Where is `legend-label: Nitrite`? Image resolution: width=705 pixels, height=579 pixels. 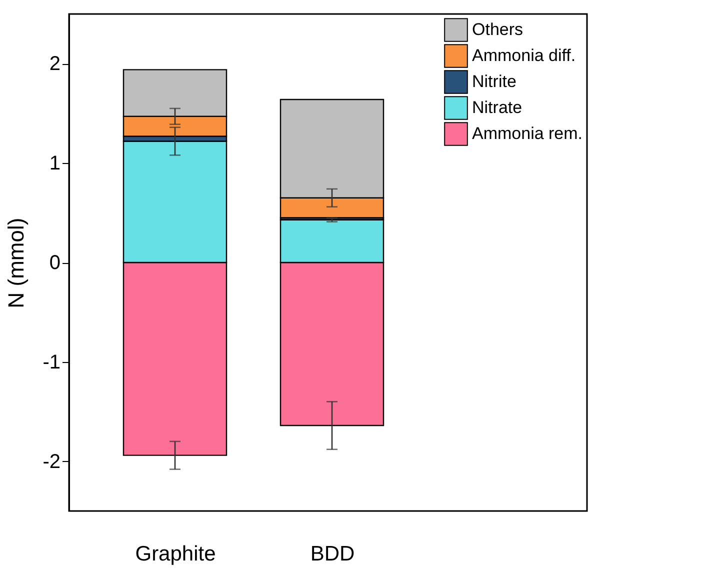
legend-label: Nitrite is located at coordinates (494, 81).